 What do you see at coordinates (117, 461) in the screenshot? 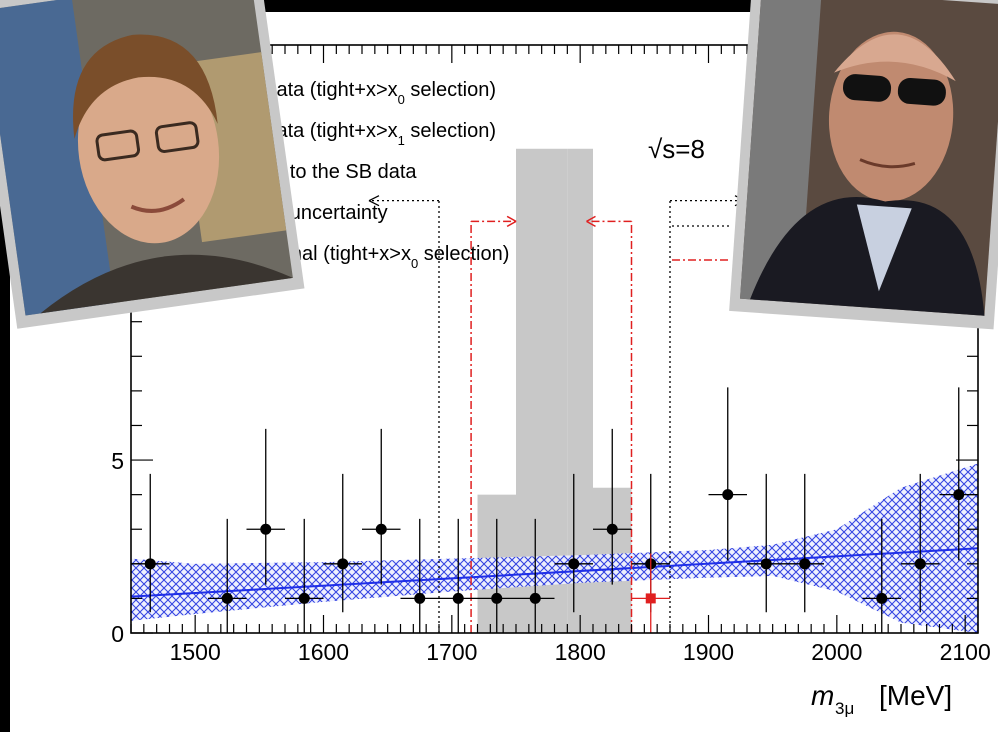
I see `y-tick-label: 5` at bounding box center [117, 461].